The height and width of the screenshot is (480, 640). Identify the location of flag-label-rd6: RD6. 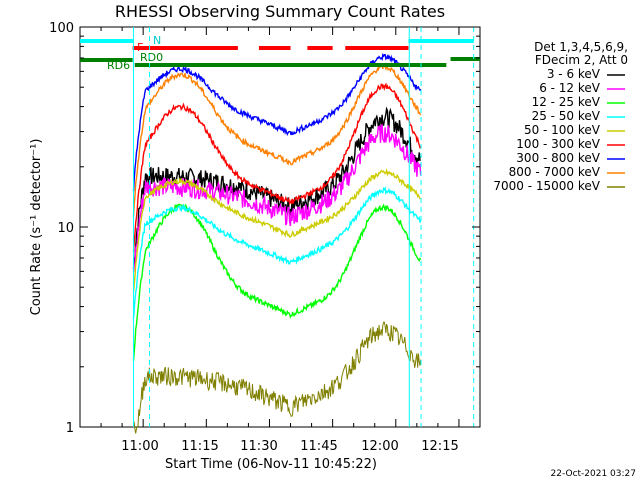
(118, 65).